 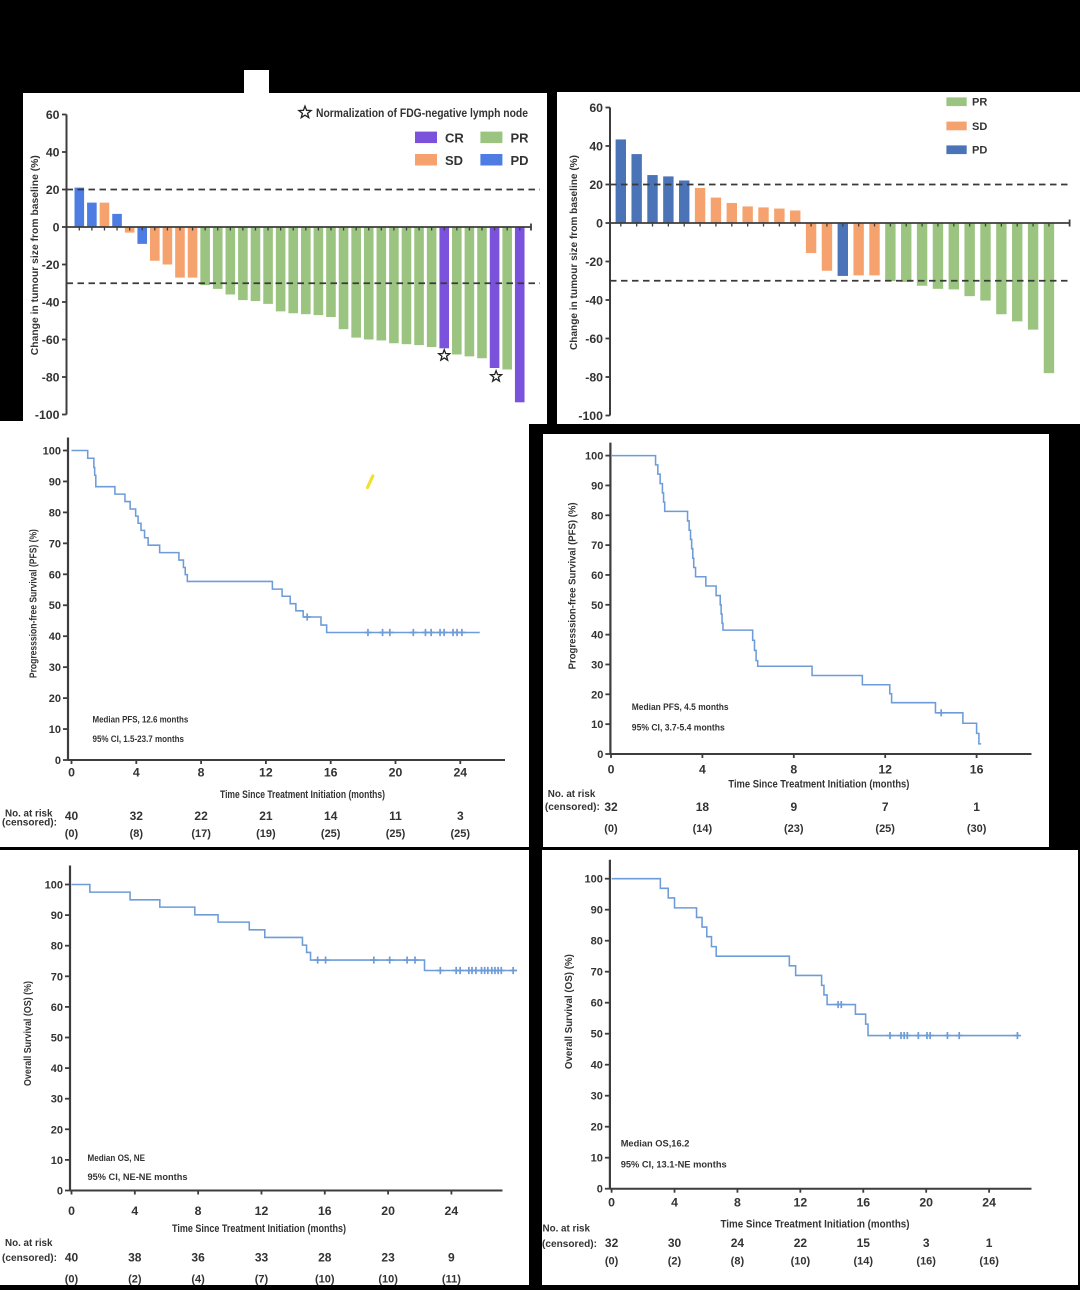 I want to click on svg-text: 38, so click(x=135, y=1258).